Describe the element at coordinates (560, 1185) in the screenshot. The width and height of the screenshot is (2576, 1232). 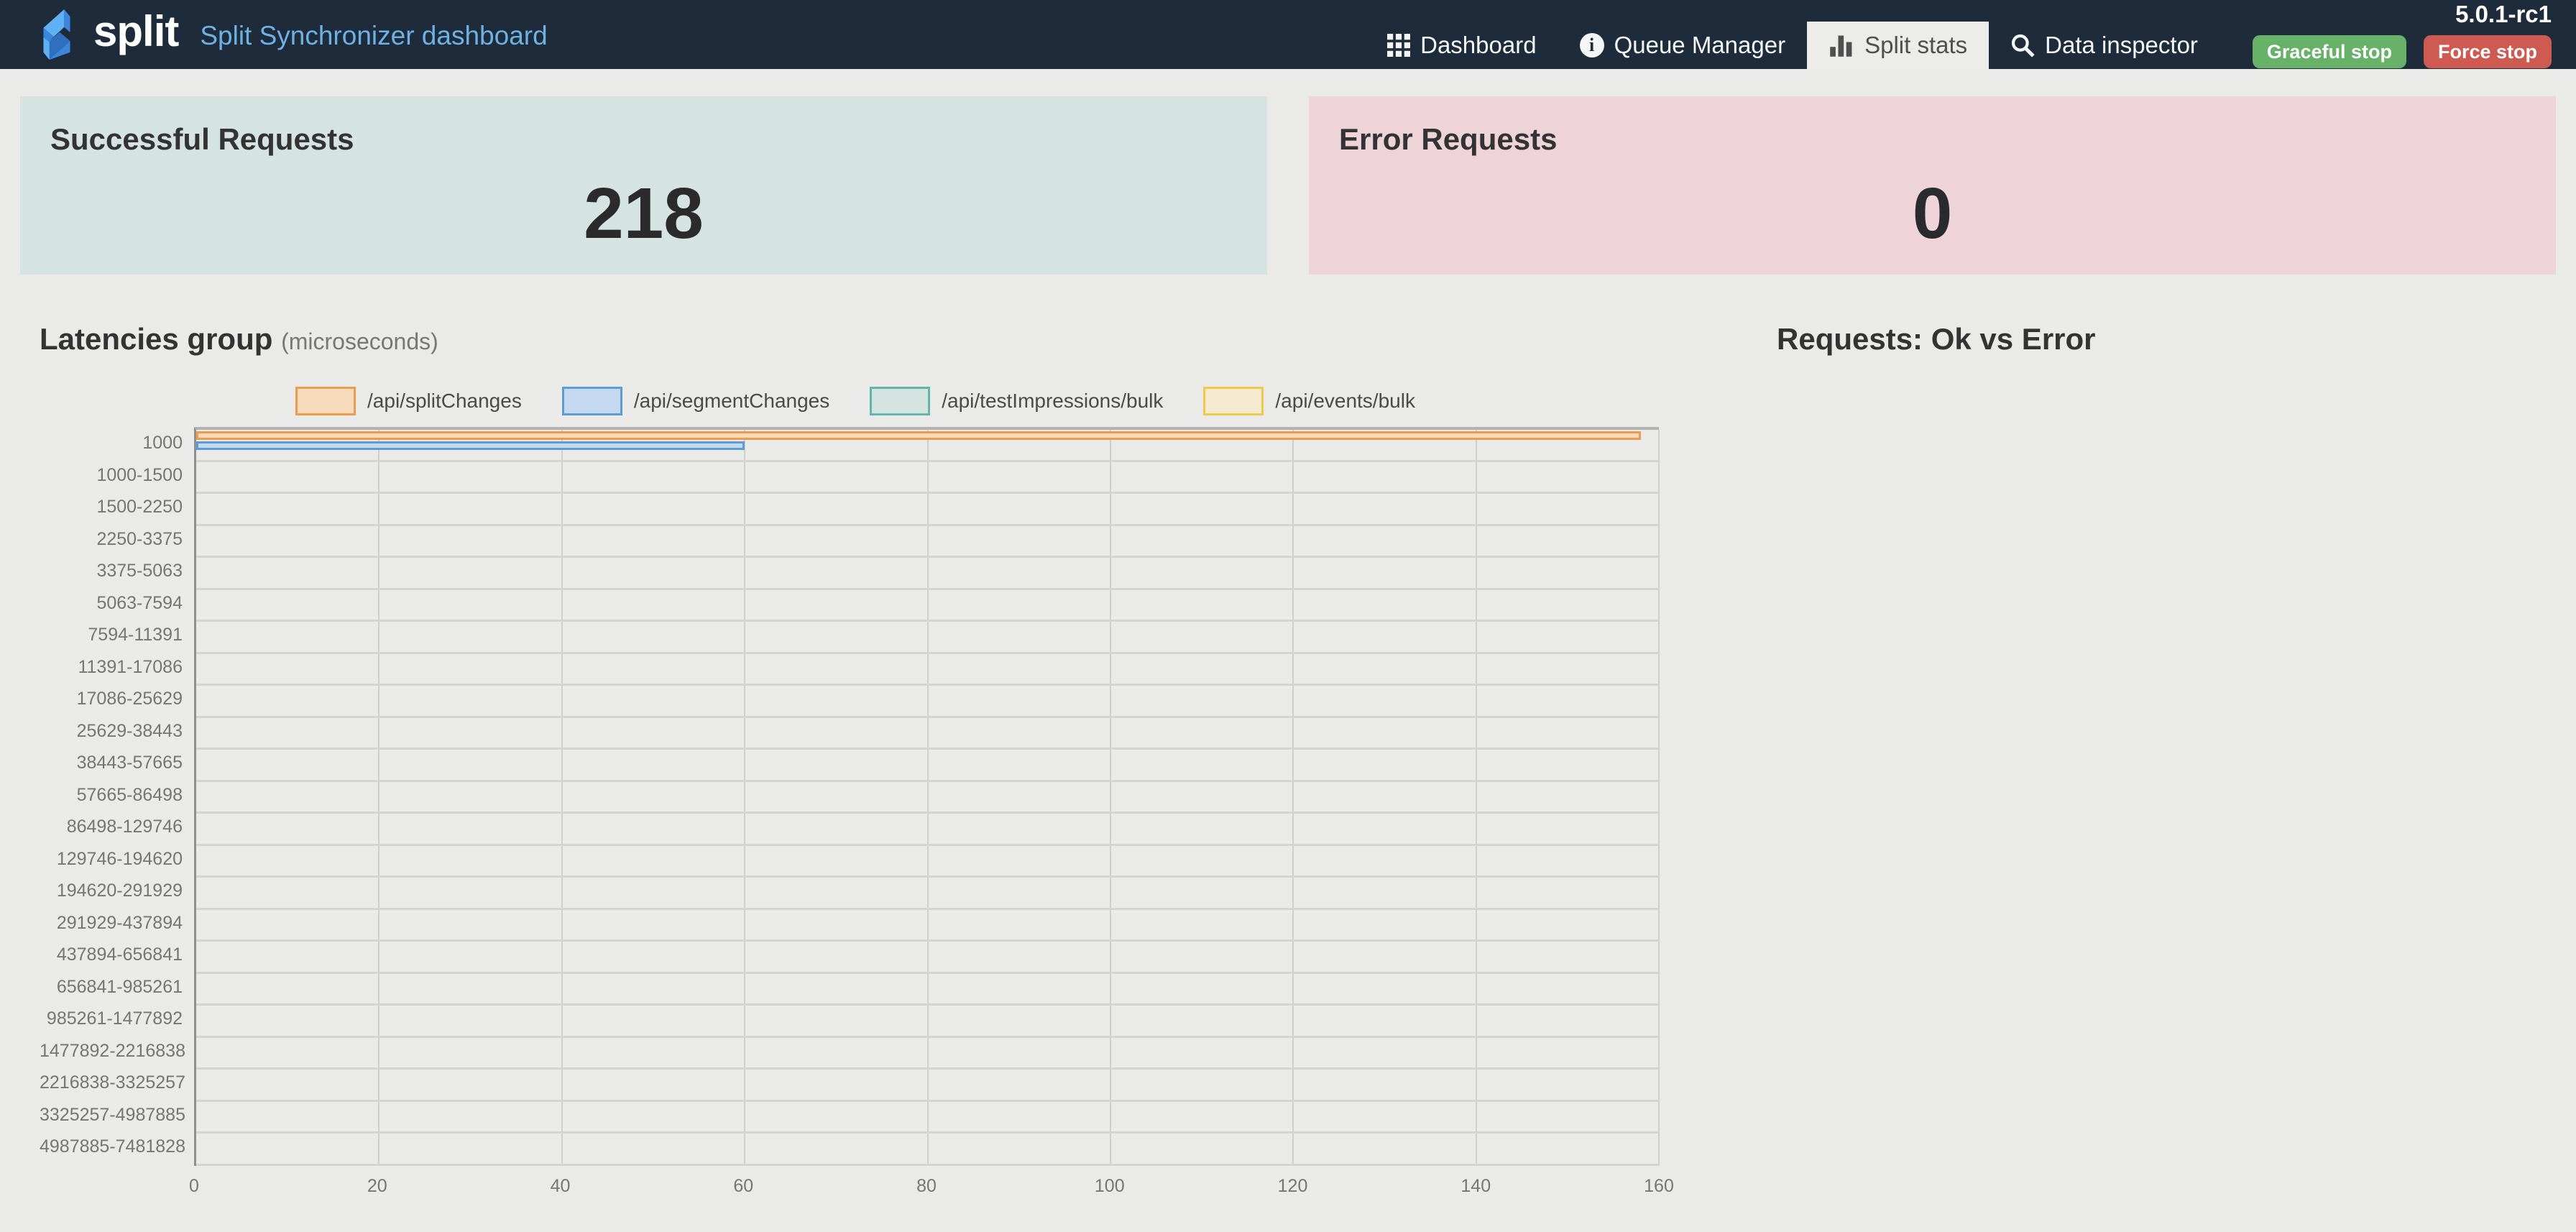
I see `x-tick-label: 40` at that location.